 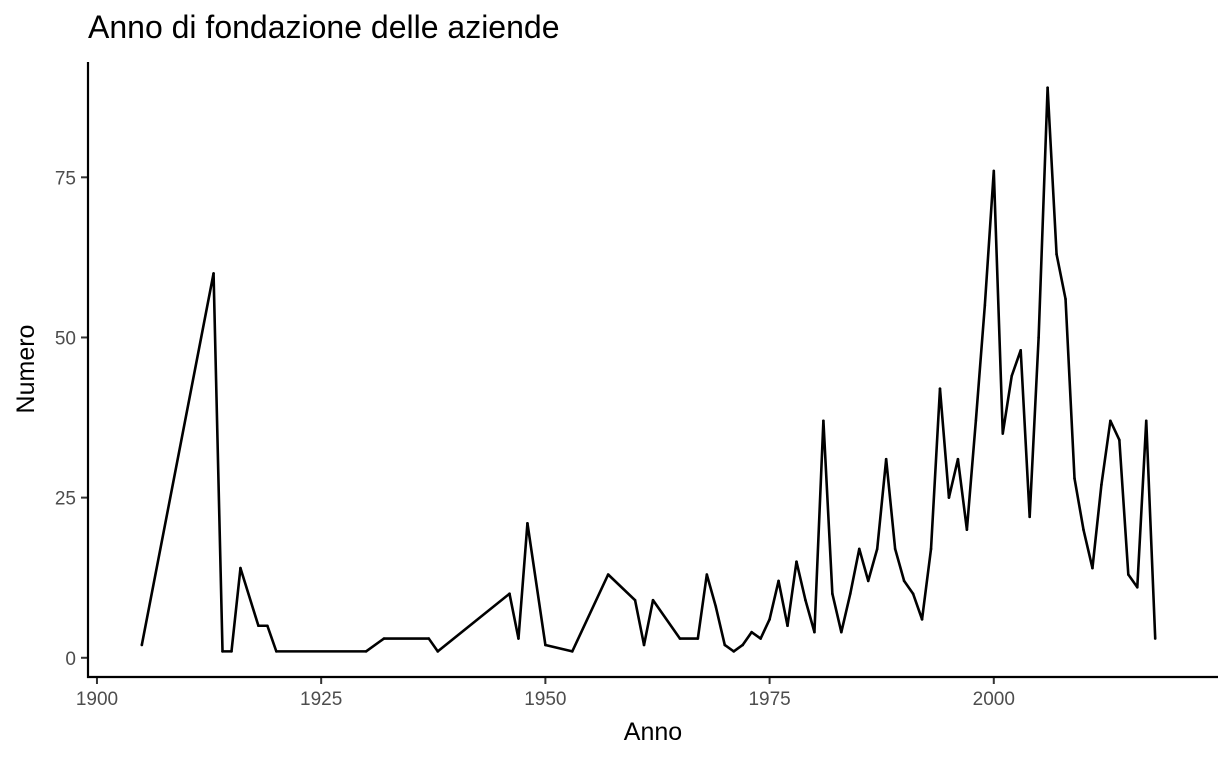 I want to click on y-tick-label: 25, so click(x=65, y=499).